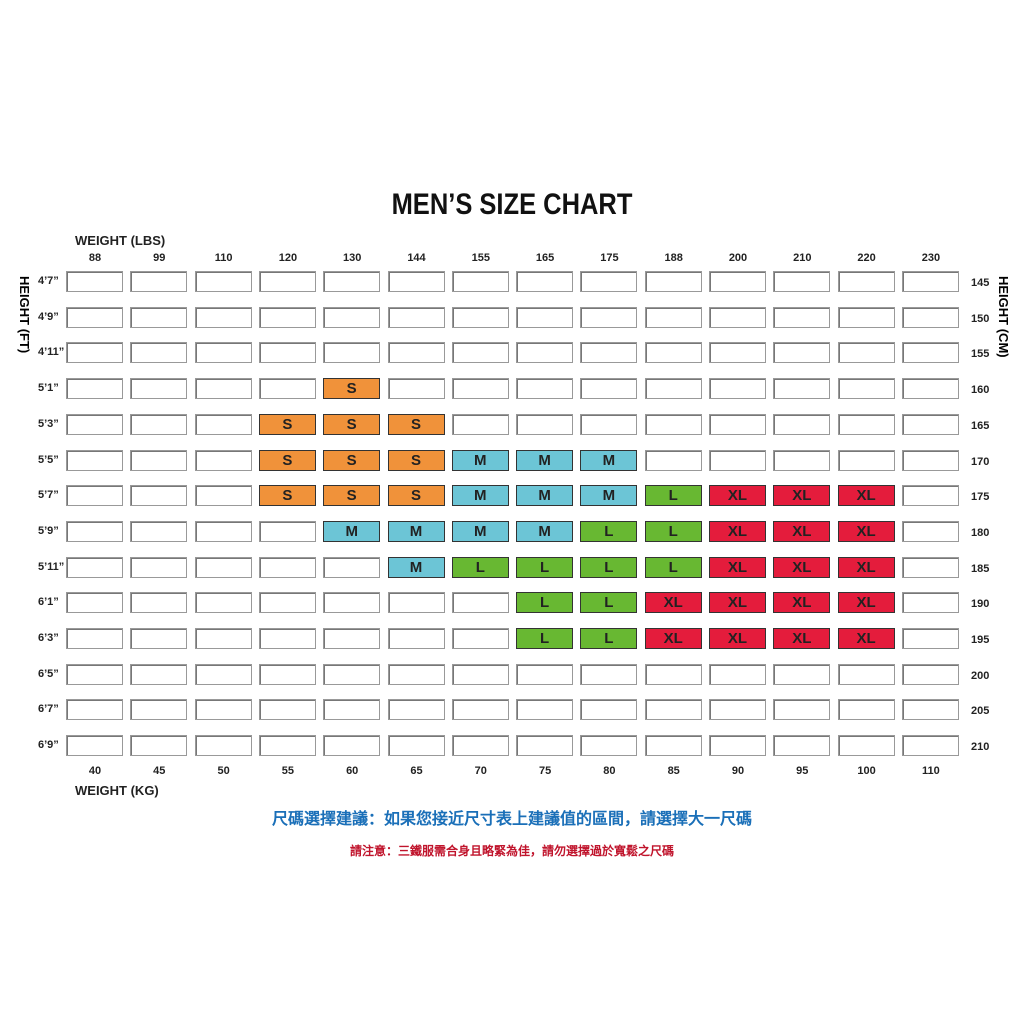 The image size is (1024, 1024). Describe the element at coordinates (609, 771) in the screenshot. I see `kg-label: 80` at that location.